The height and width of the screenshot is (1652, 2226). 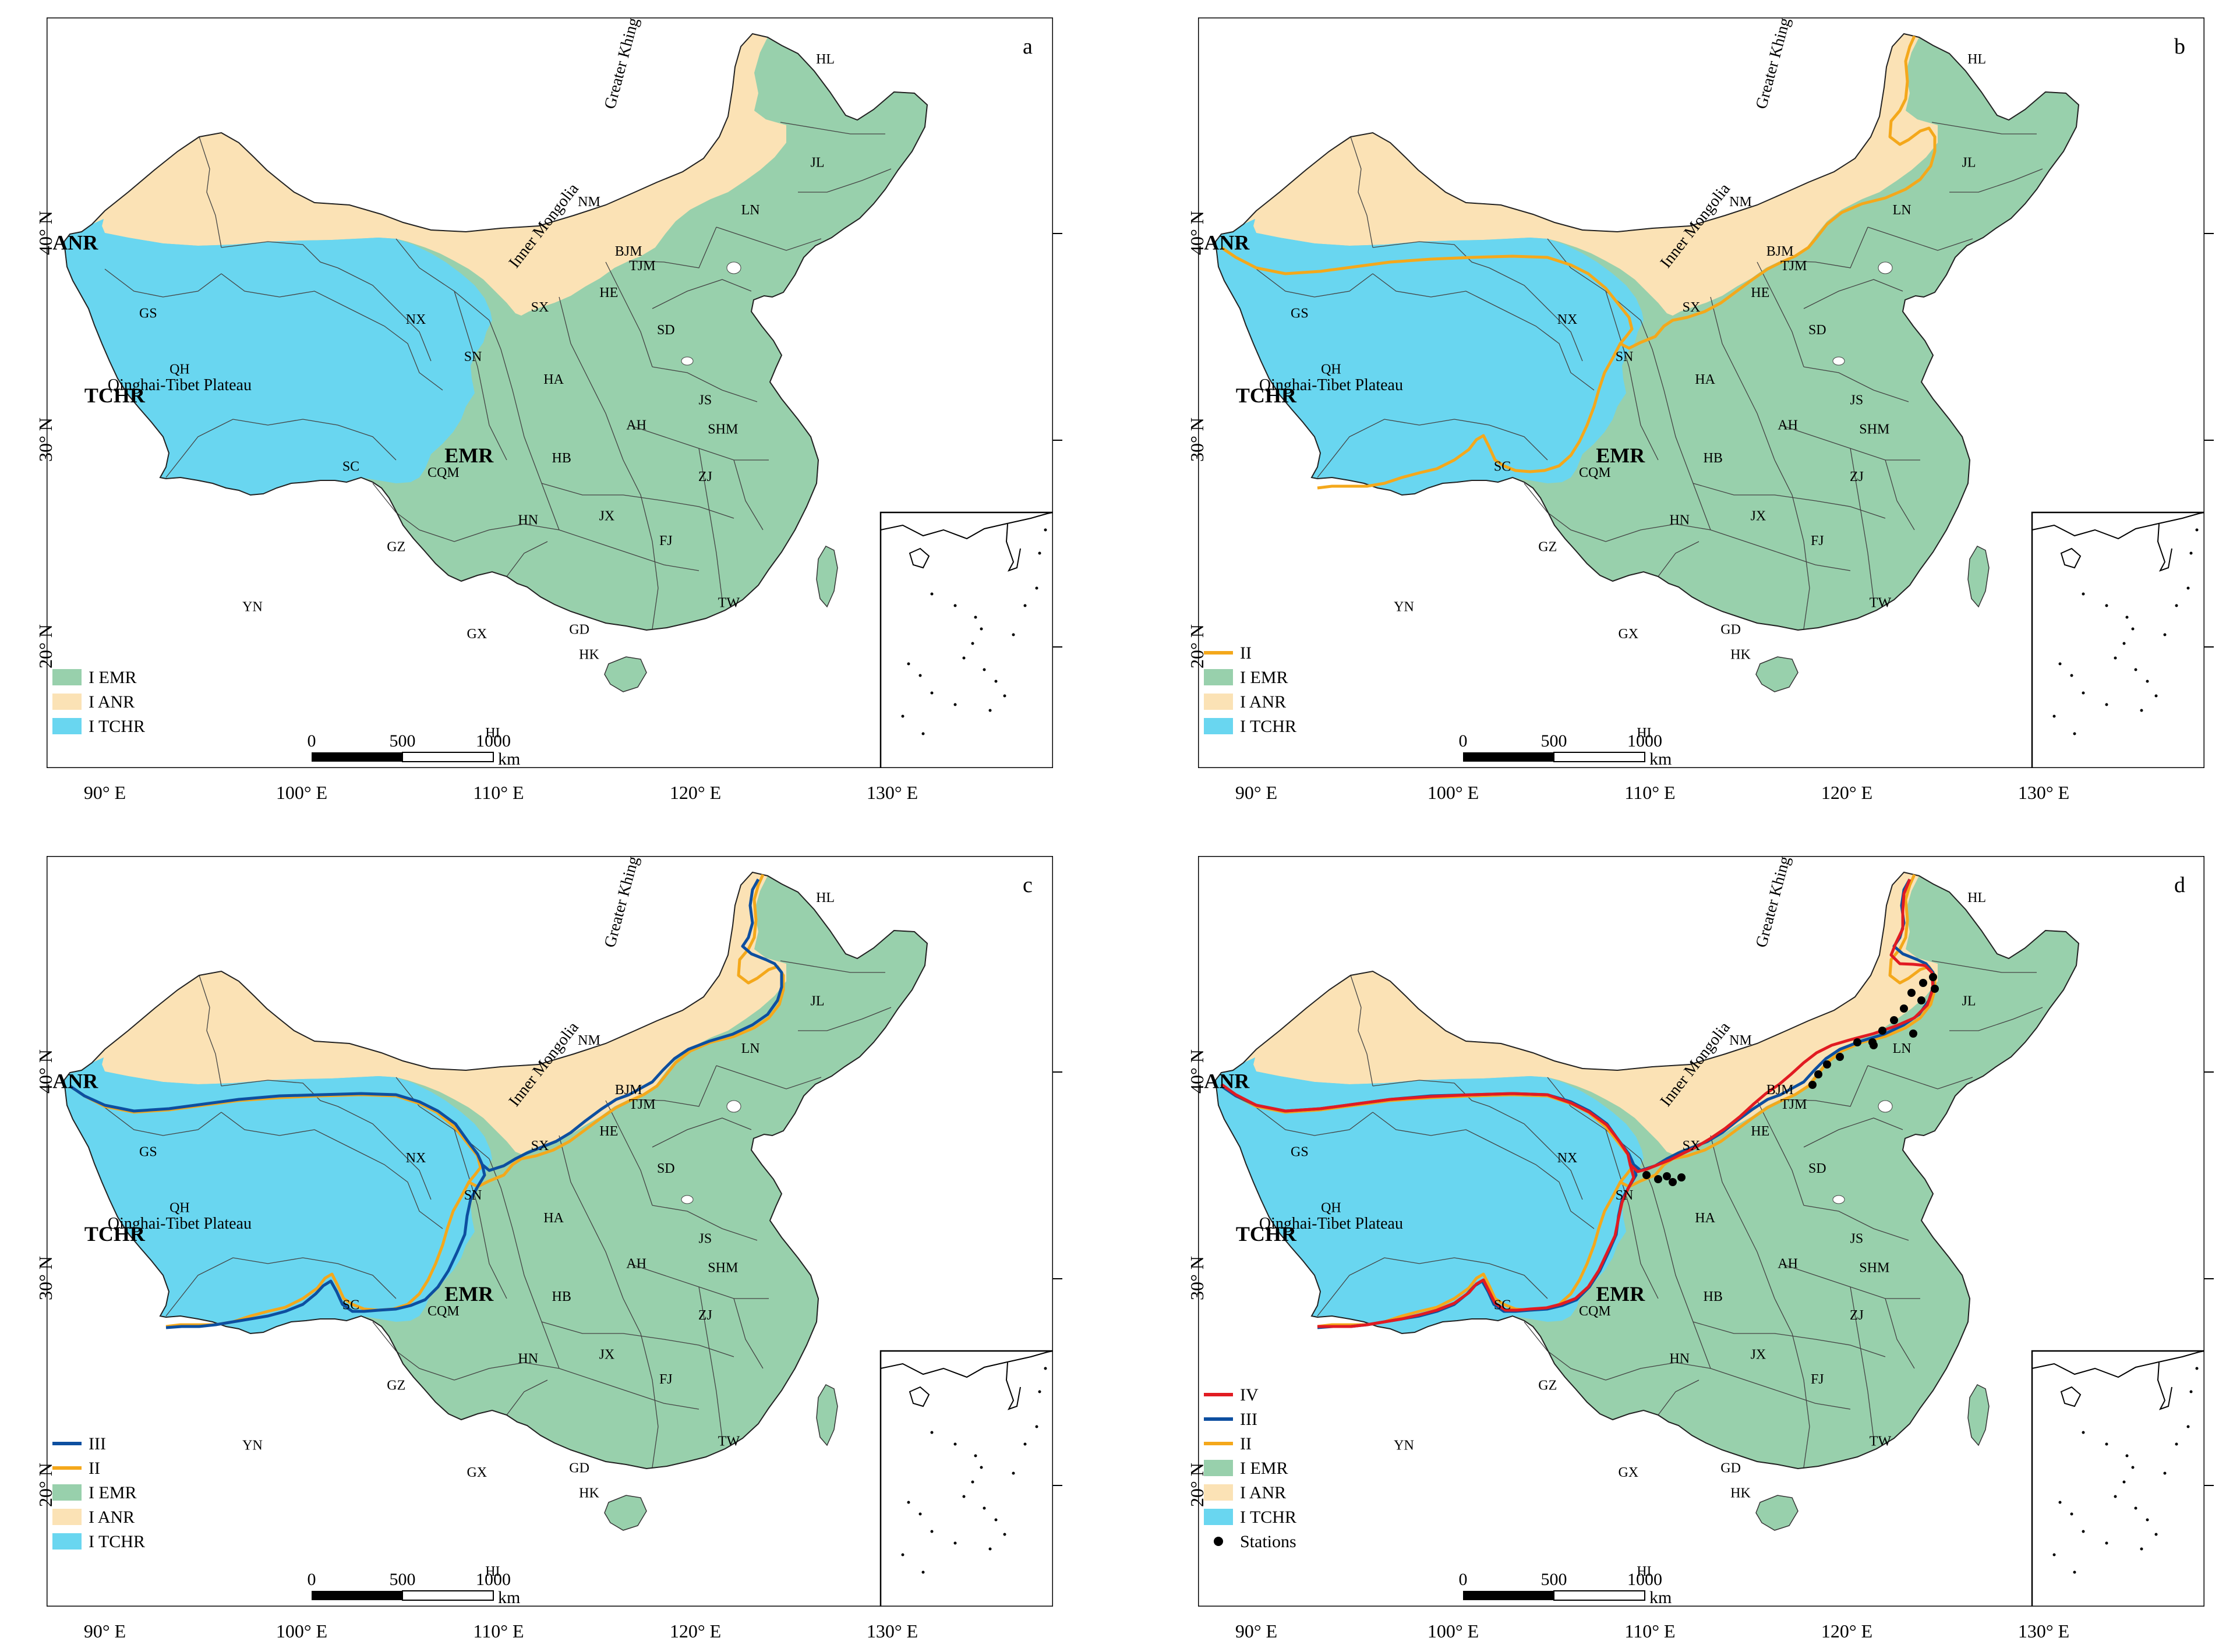 I want to click on boundary-line-iv-south, so click(x=1476, y=1246).